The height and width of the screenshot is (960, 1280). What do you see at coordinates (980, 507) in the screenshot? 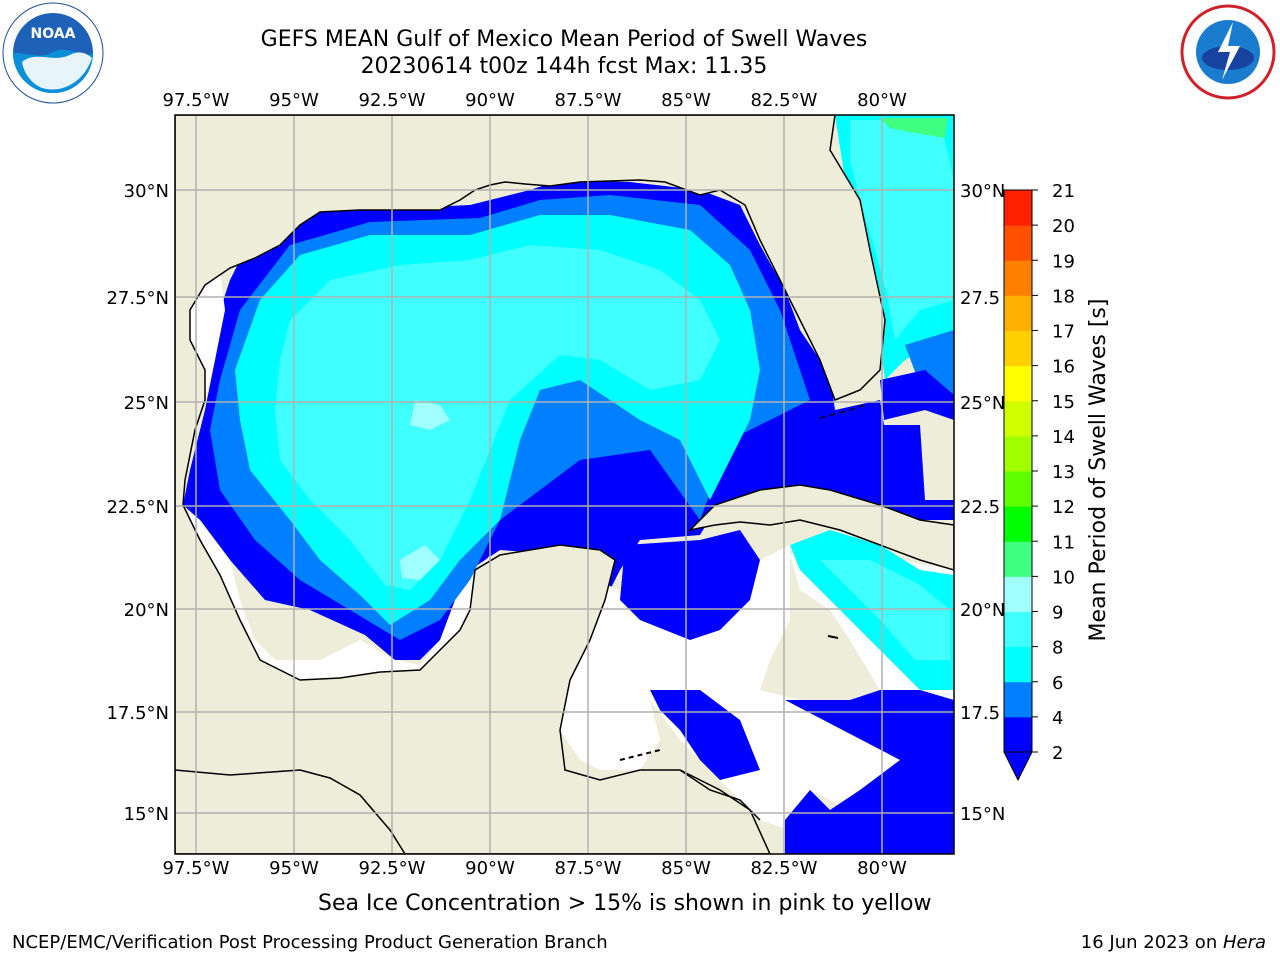
I see `lat-tick-label: 22.5` at bounding box center [980, 507].